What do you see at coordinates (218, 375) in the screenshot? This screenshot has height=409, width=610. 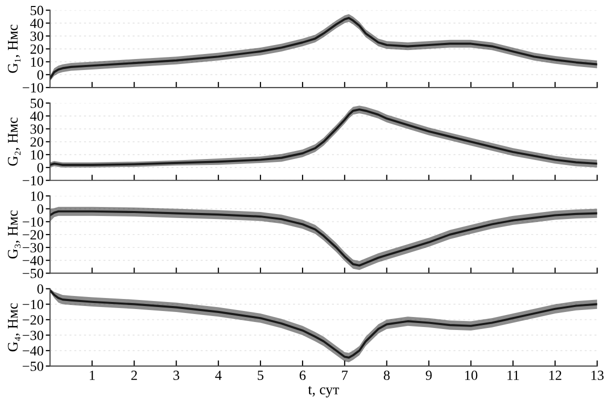 I see `x-tick-label: 4` at bounding box center [218, 375].